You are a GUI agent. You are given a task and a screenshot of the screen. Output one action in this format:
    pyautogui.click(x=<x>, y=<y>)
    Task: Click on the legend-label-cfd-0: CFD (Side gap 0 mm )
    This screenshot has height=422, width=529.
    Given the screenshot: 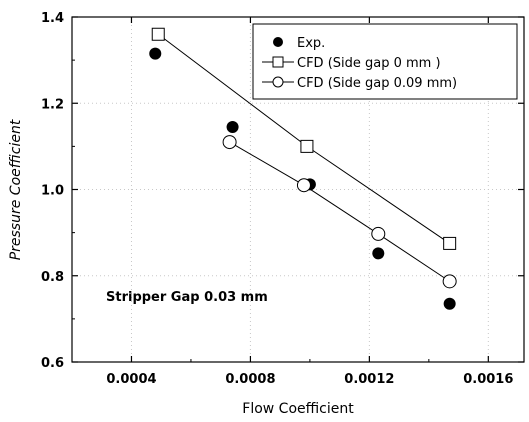 What is the action you would take?
    pyautogui.click(x=369, y=63)
    